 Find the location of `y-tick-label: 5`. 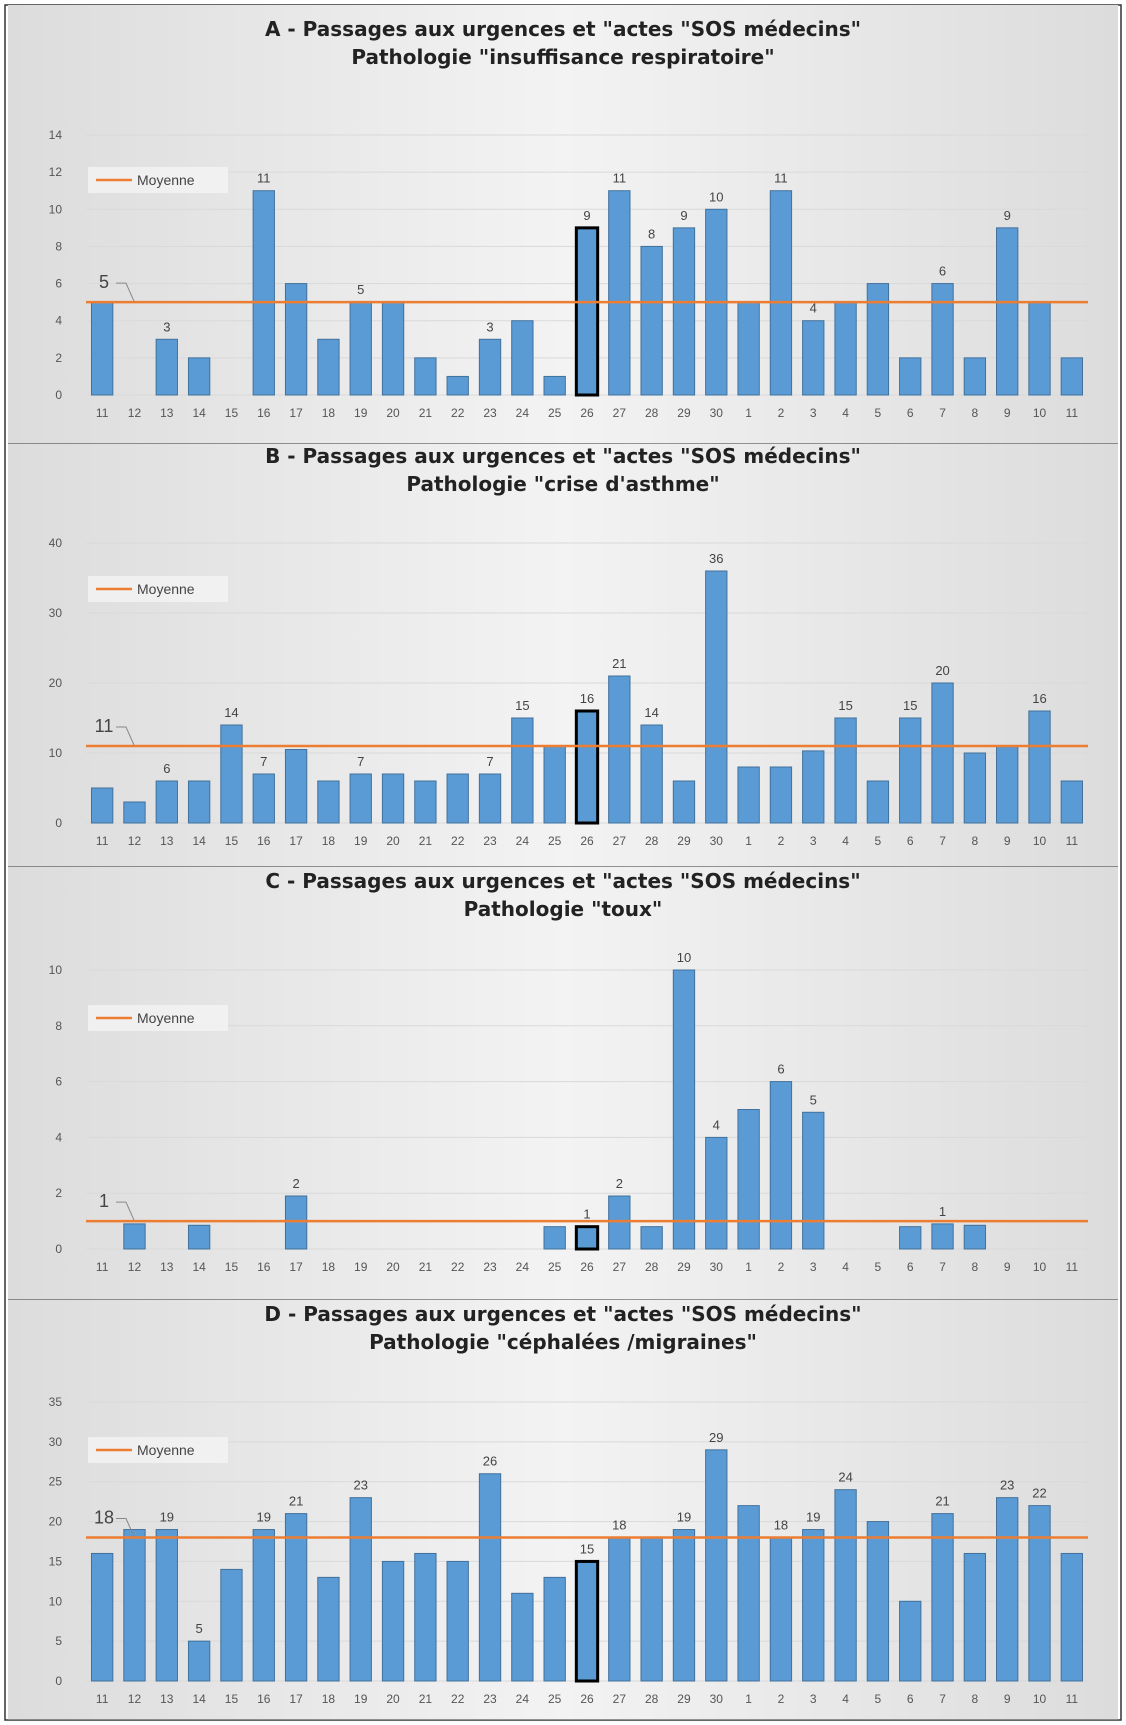

y-tick-label: 5 is located at coordinates (58, 1641).